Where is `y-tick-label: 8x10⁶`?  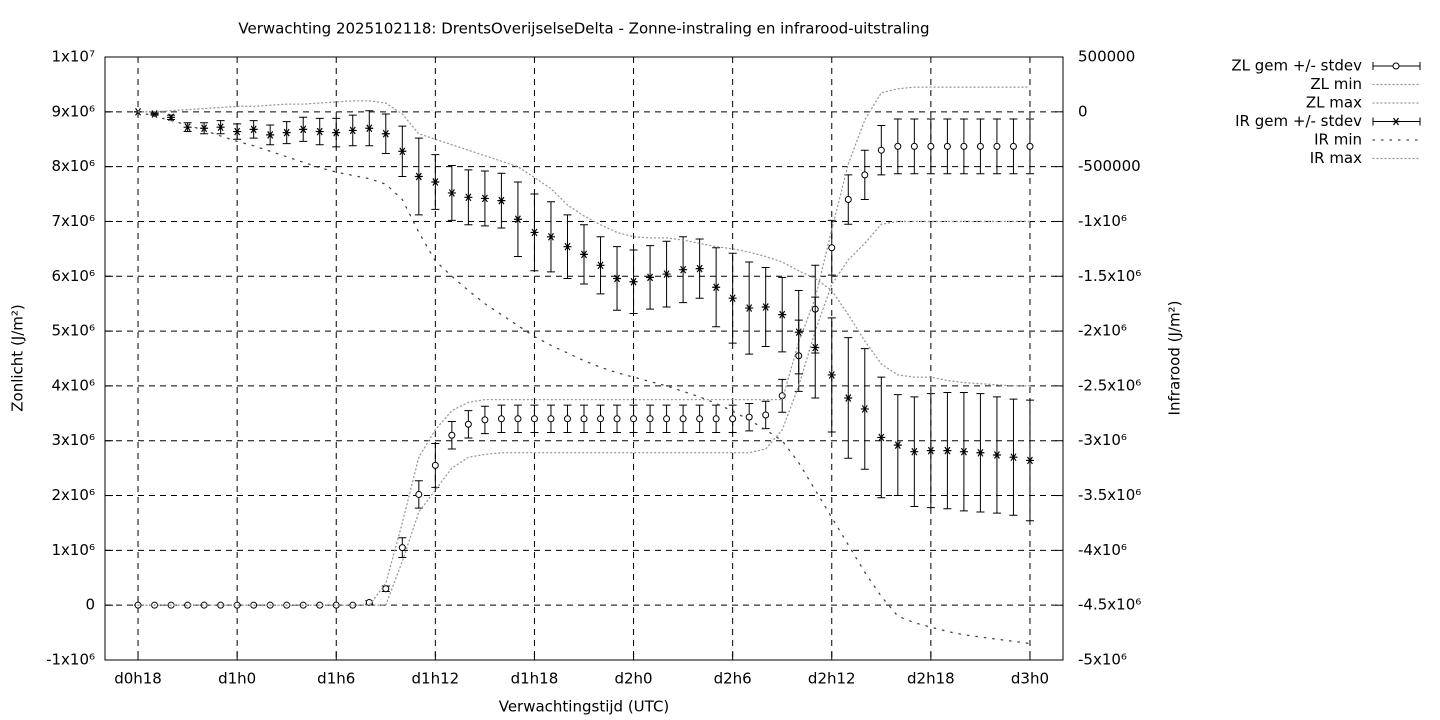 y-tick-label: 8x10⁶ is located at coordinates (73, 166).